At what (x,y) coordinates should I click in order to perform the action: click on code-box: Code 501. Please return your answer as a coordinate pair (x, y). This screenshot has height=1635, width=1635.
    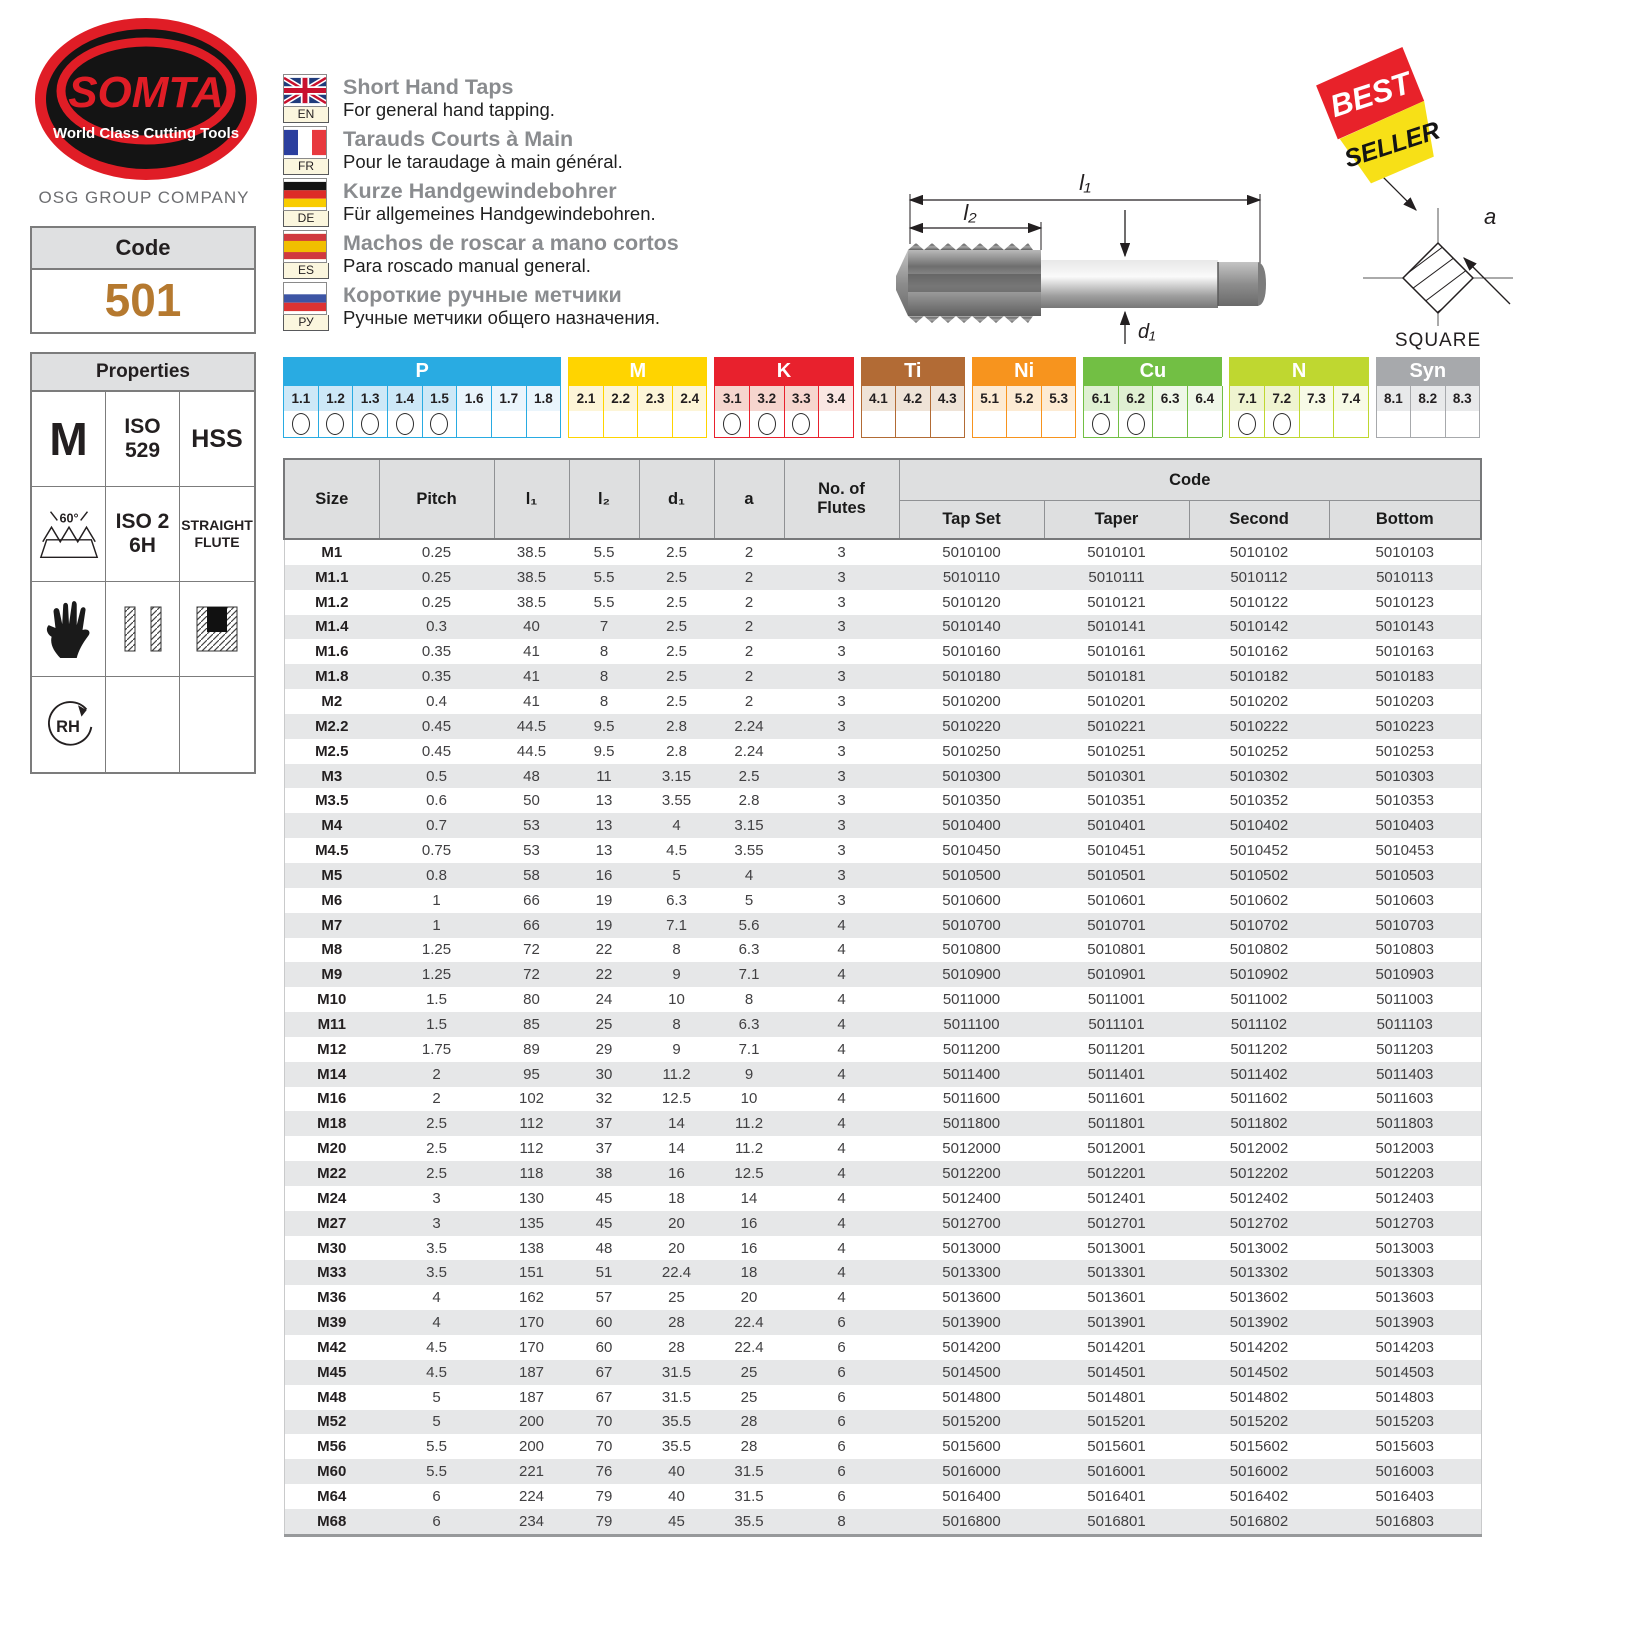
    Looking at the image, I should click on (143, 280).